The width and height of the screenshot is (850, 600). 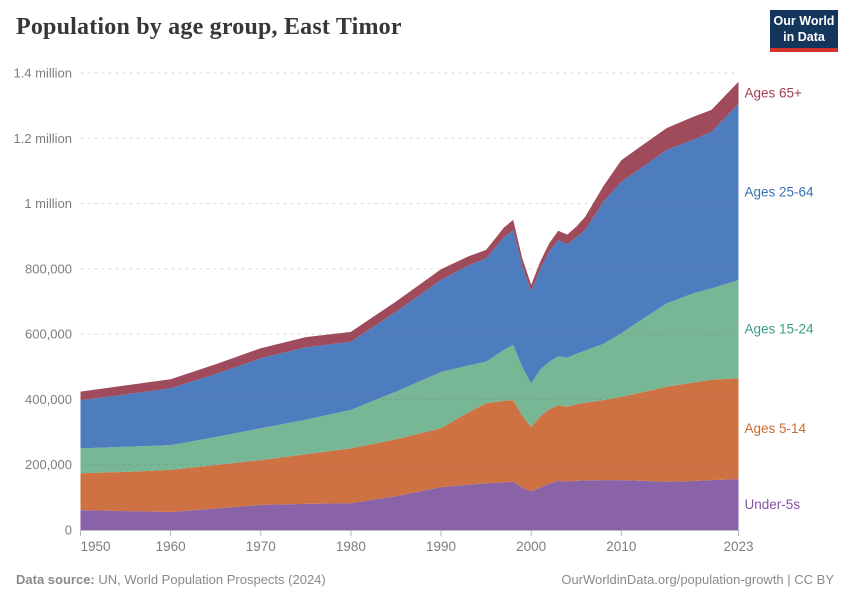 What do you see at coordinates (780, 329) in the screenshot?
I see `series-label-ages-15-24: Ages 15-24` at bounding box center [780, 329].